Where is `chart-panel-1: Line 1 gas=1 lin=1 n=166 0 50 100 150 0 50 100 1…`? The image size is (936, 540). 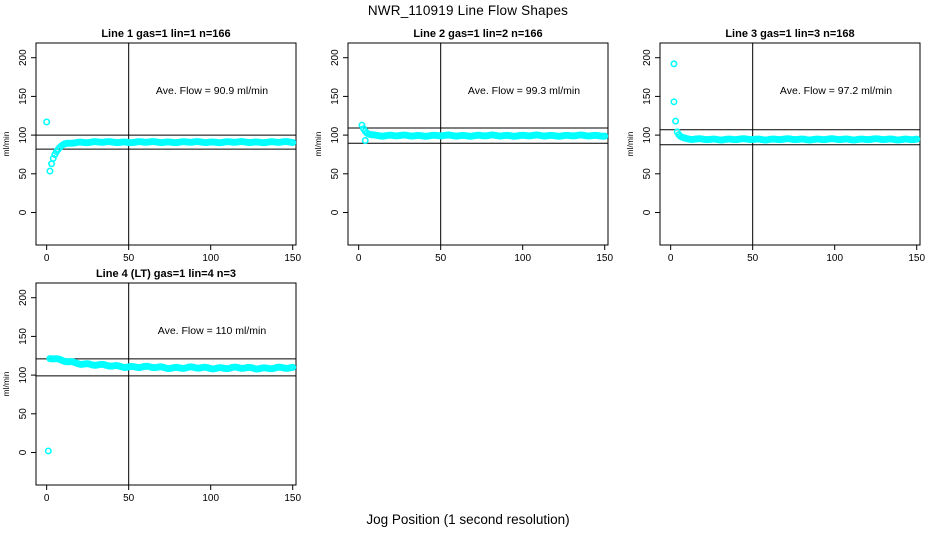
chart-panel-1: Line 1 gas=1 lin=1 n=166 0 50 100 150 0 50 100 1… is located at coordinates (151, 146).